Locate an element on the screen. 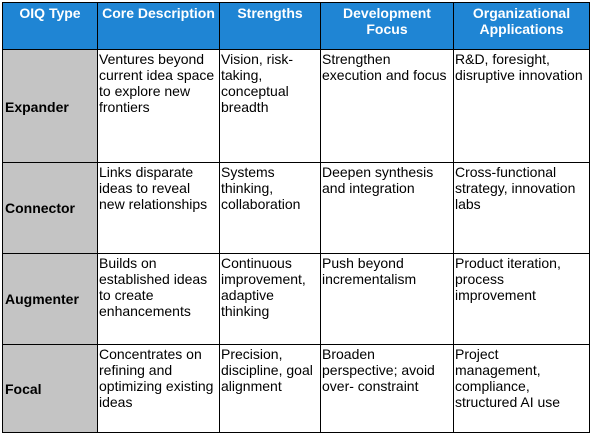 The width and height of the screenshot is (592, 436). cell-oiq-type: Expander is located at coordinates (50, 106).